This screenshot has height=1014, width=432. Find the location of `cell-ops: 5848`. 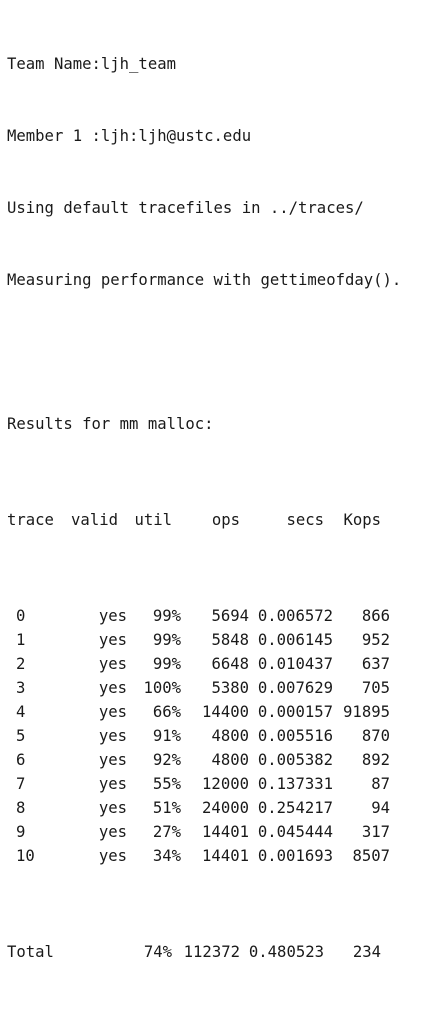

cell-ops: 5848 is located at coordinates (230, 640).